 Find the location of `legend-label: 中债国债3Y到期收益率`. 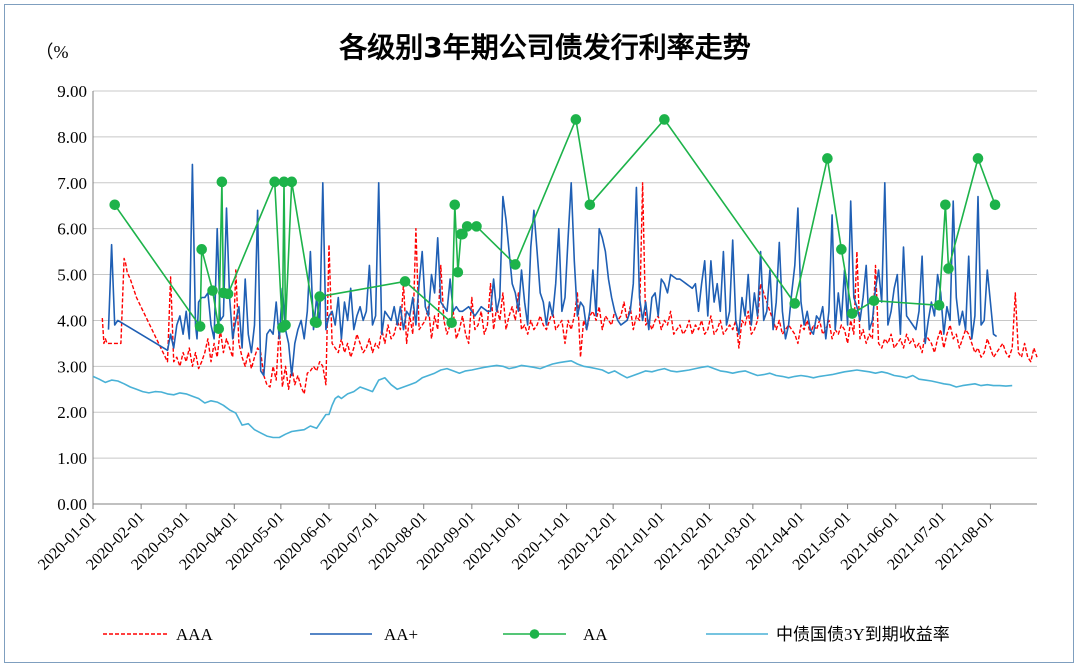

legend-label: 中债国债3Y到期收益率 is located at coordinates (863, 634).